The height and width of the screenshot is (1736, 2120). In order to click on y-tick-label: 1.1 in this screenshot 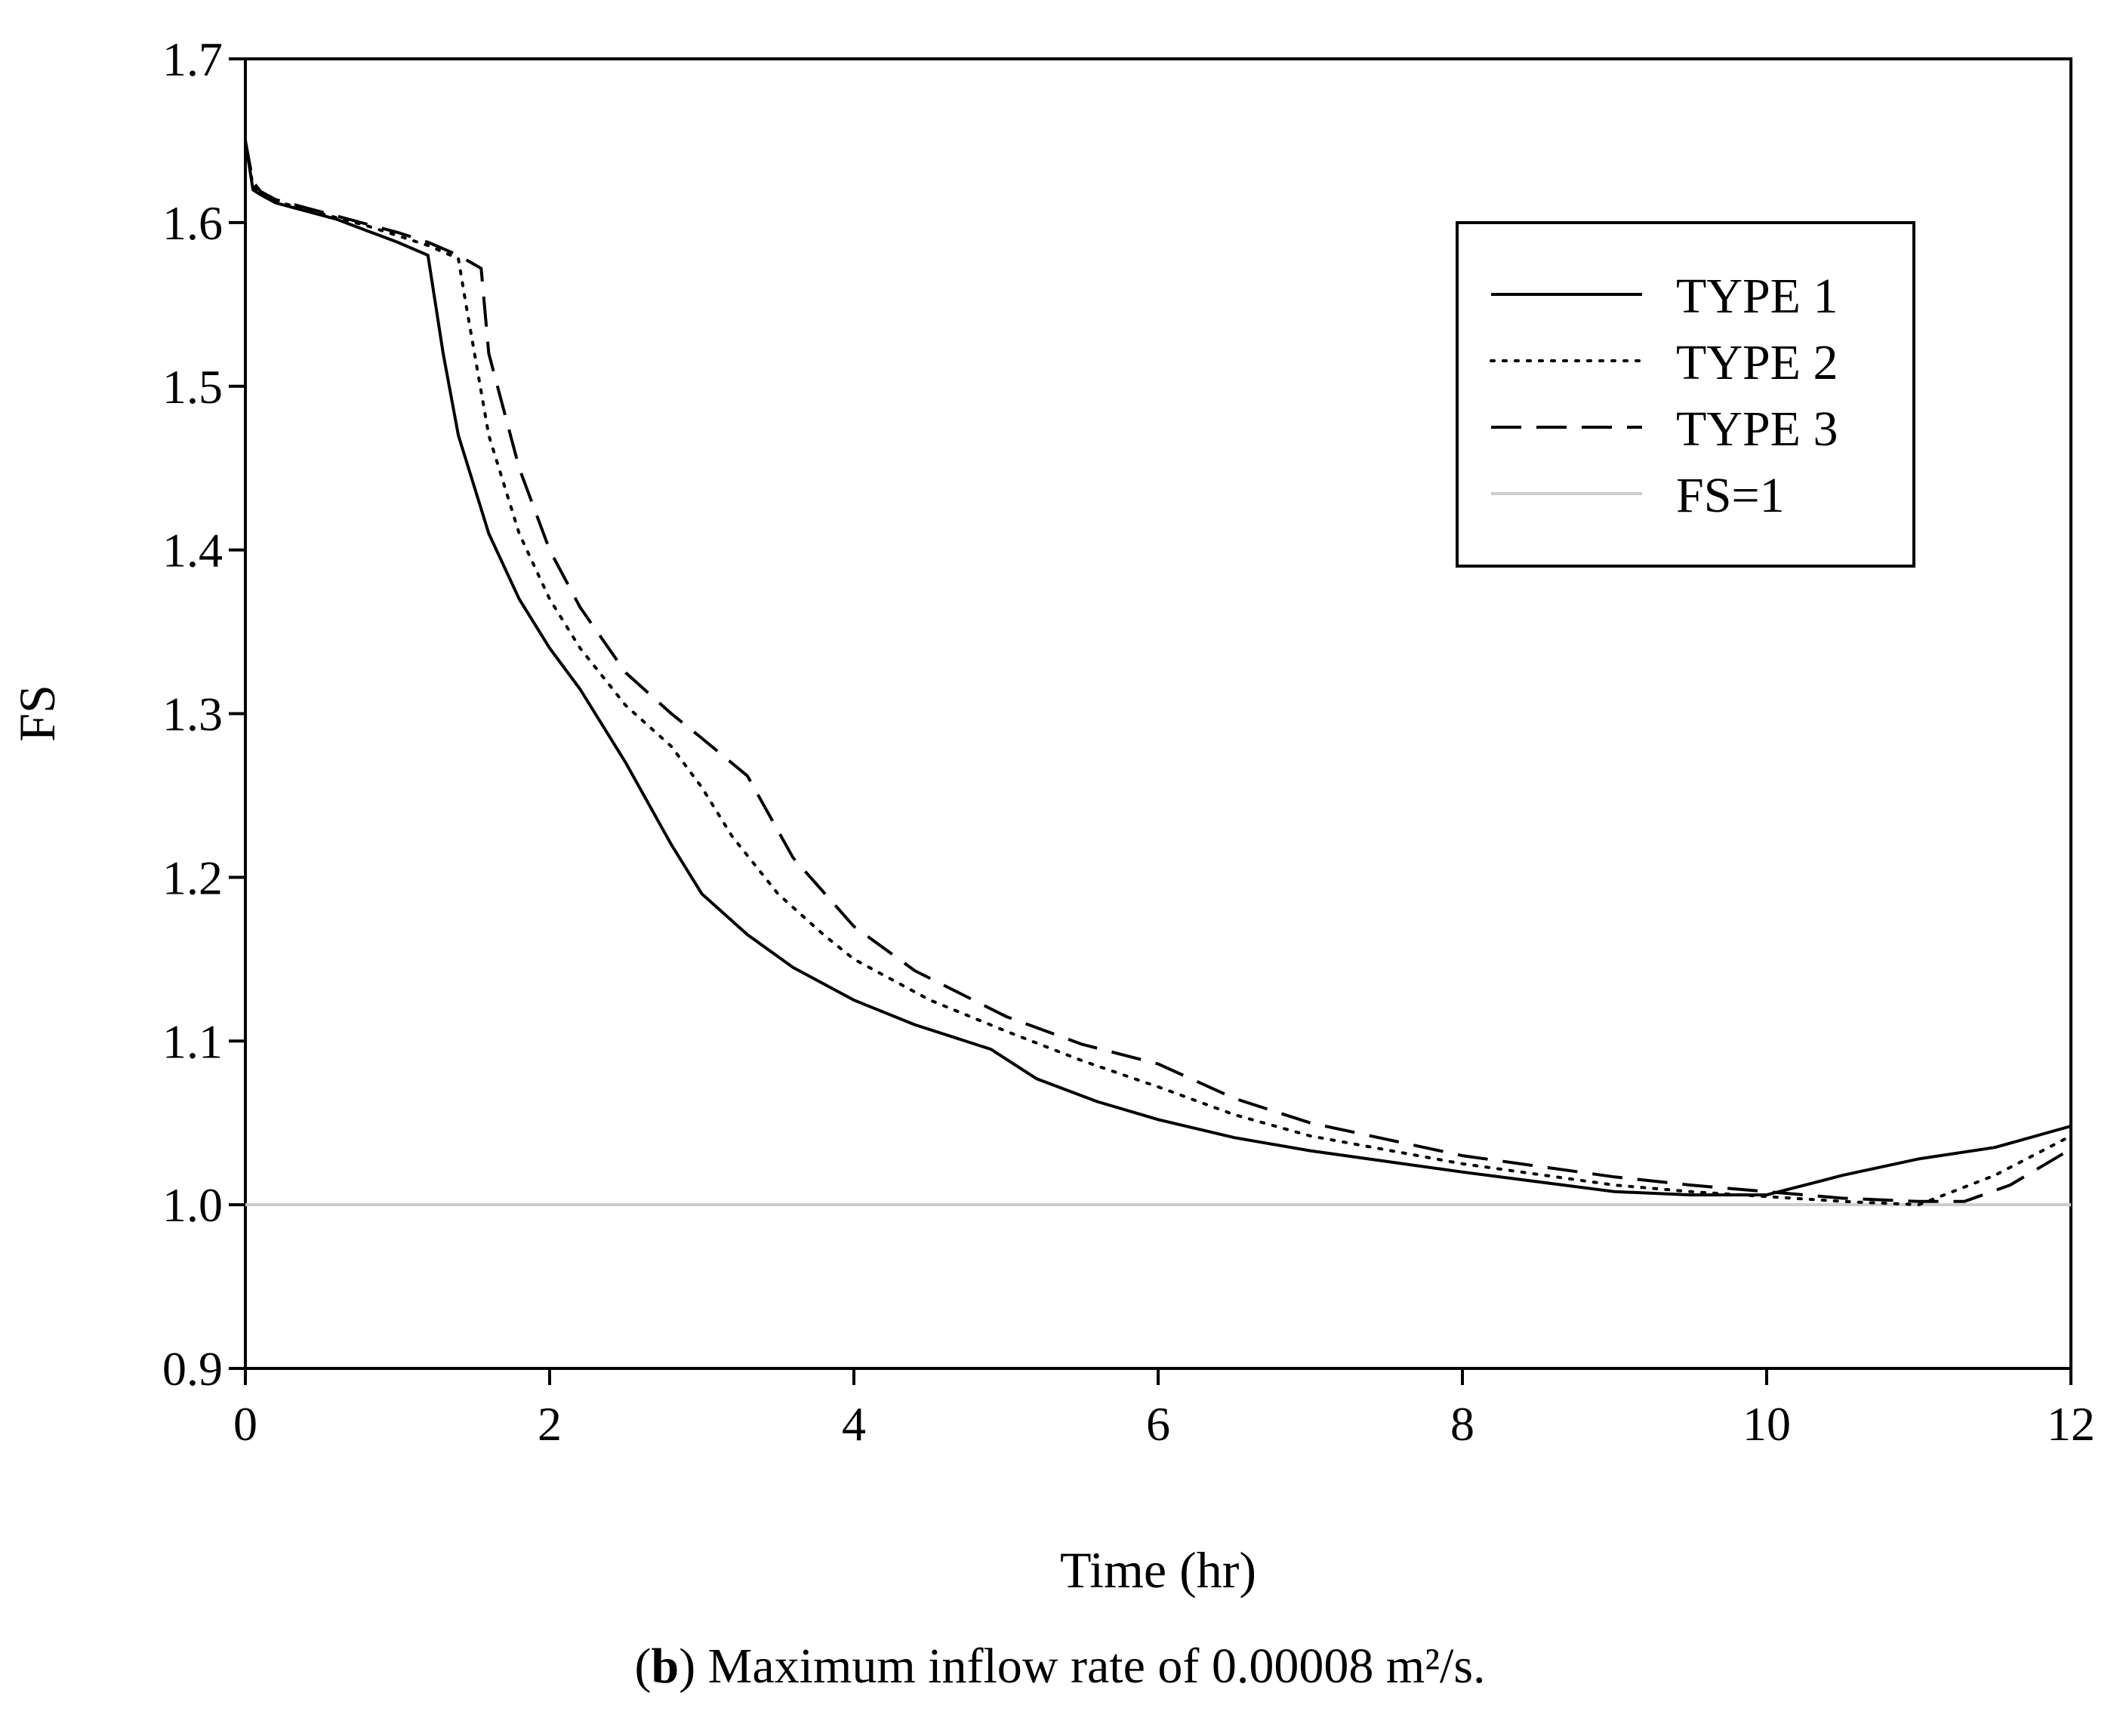, I will do `click(192, 1041)`.